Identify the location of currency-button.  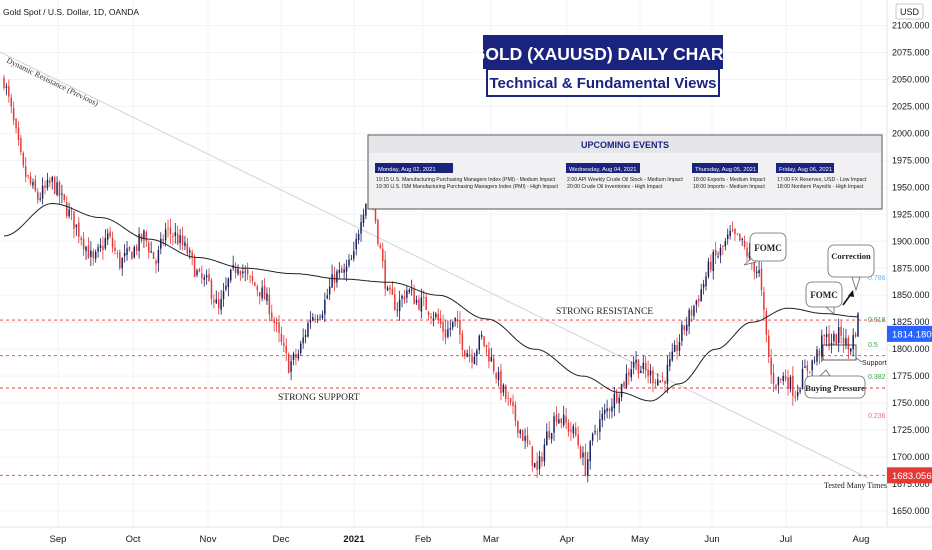
(909, 11).